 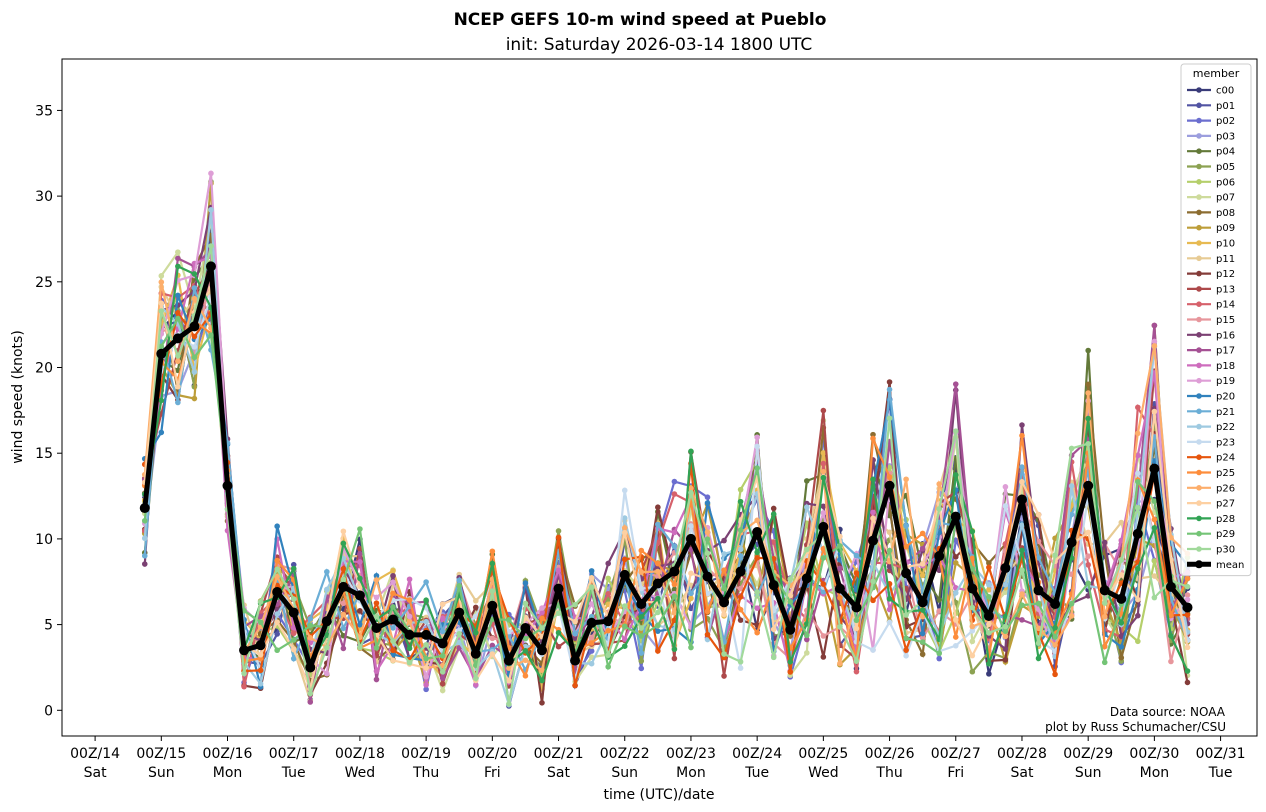 What do you see at coordinates (1211, 550) in the screenshot?
I see `legend-item-p30: p30` at bounding box center [1211, 550].